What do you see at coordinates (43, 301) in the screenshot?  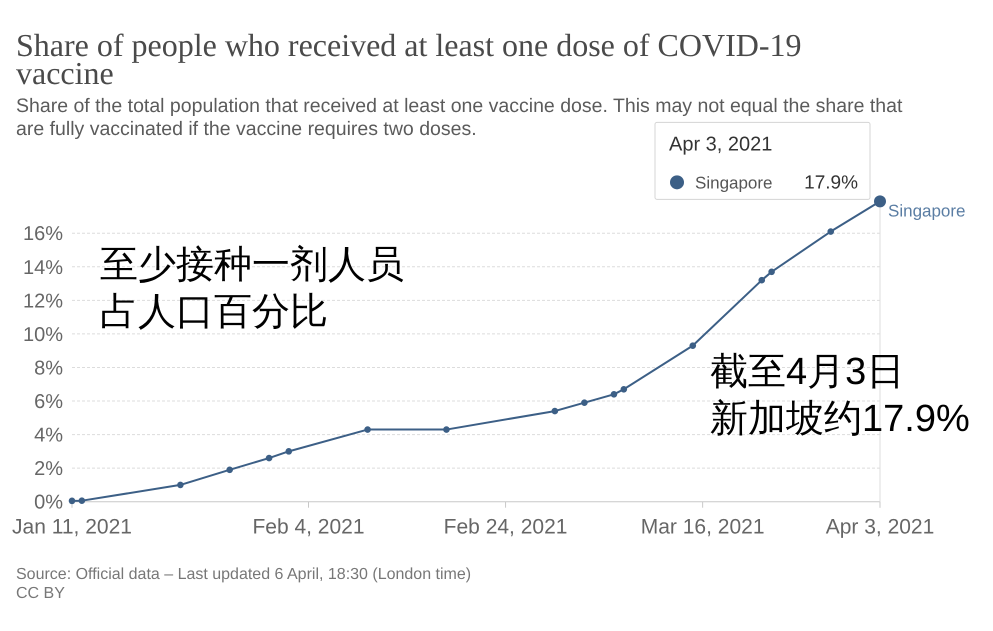 I see `y-tick-label: 12%` at bounding box center [43, 301].